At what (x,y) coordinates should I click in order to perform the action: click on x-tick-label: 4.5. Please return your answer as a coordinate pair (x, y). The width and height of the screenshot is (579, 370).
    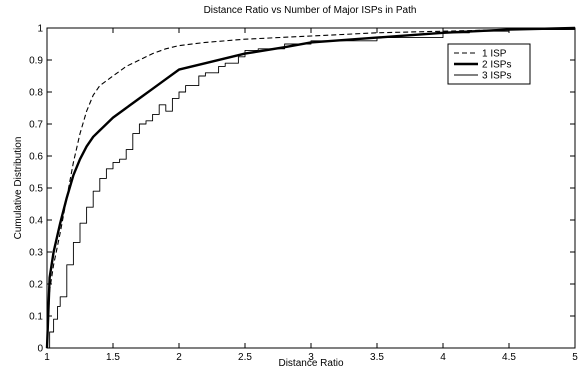
    Looking at the image, I should click on (509, 357).